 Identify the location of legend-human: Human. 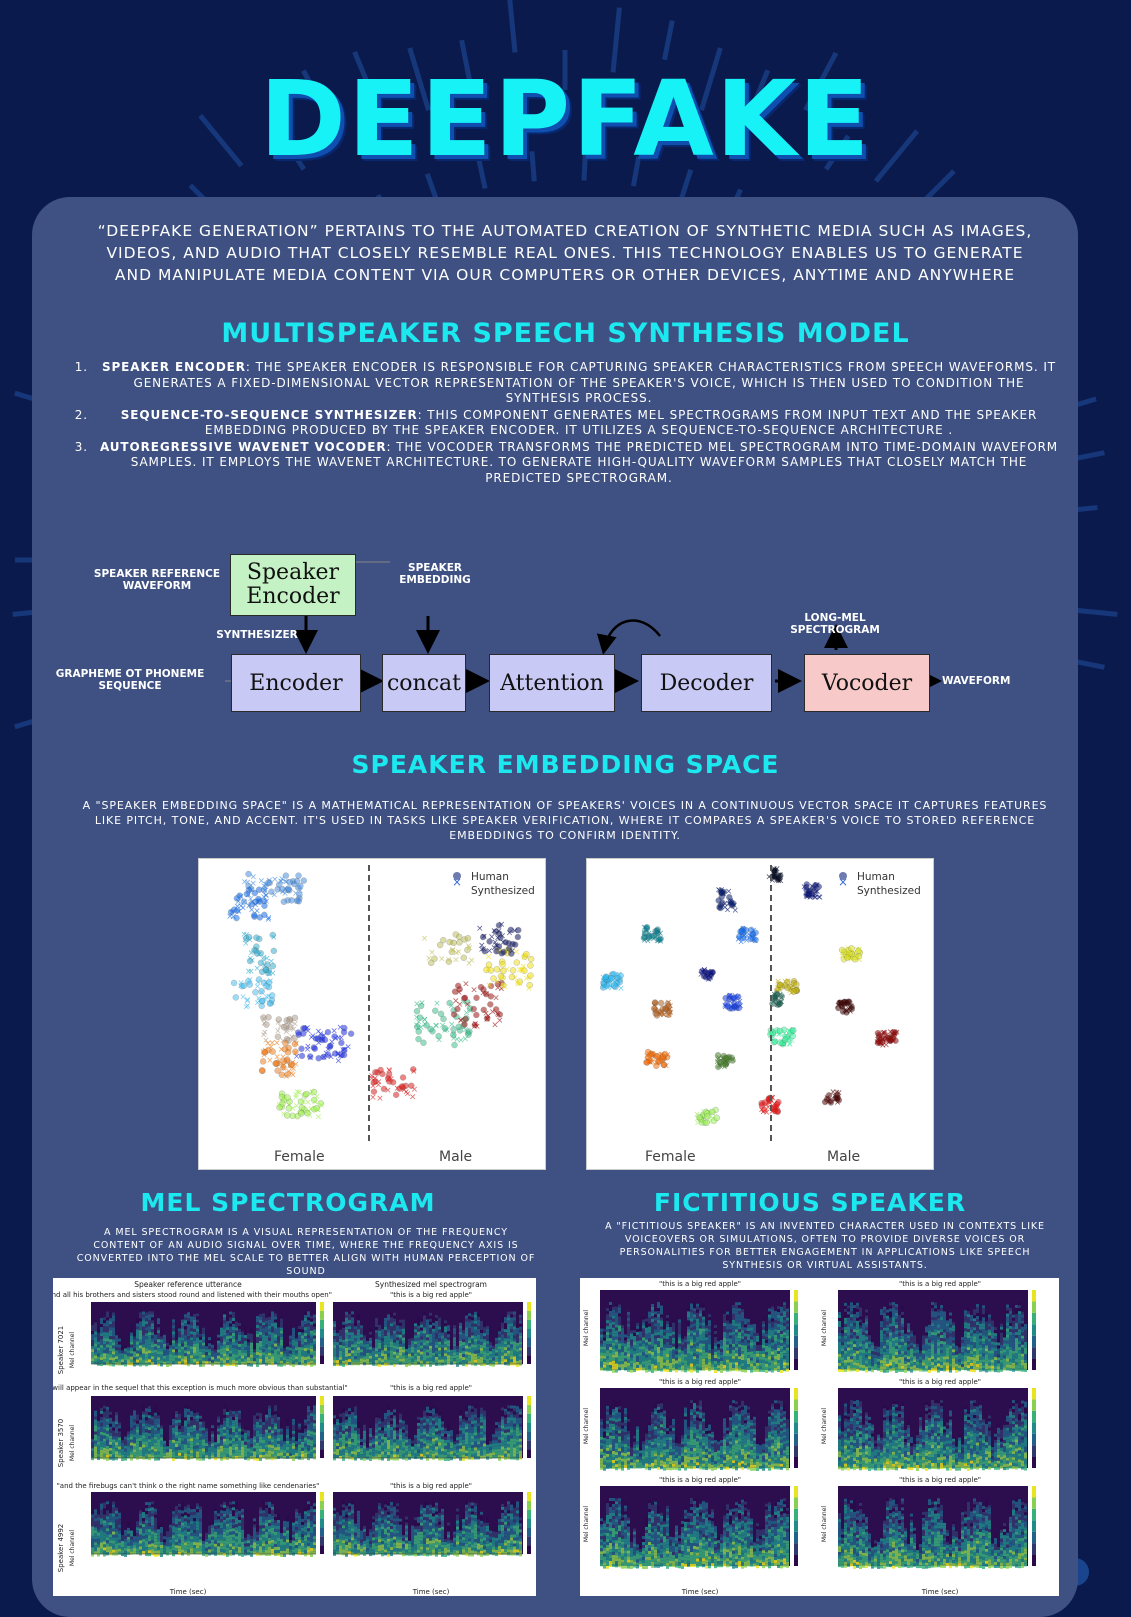
(490, 877).